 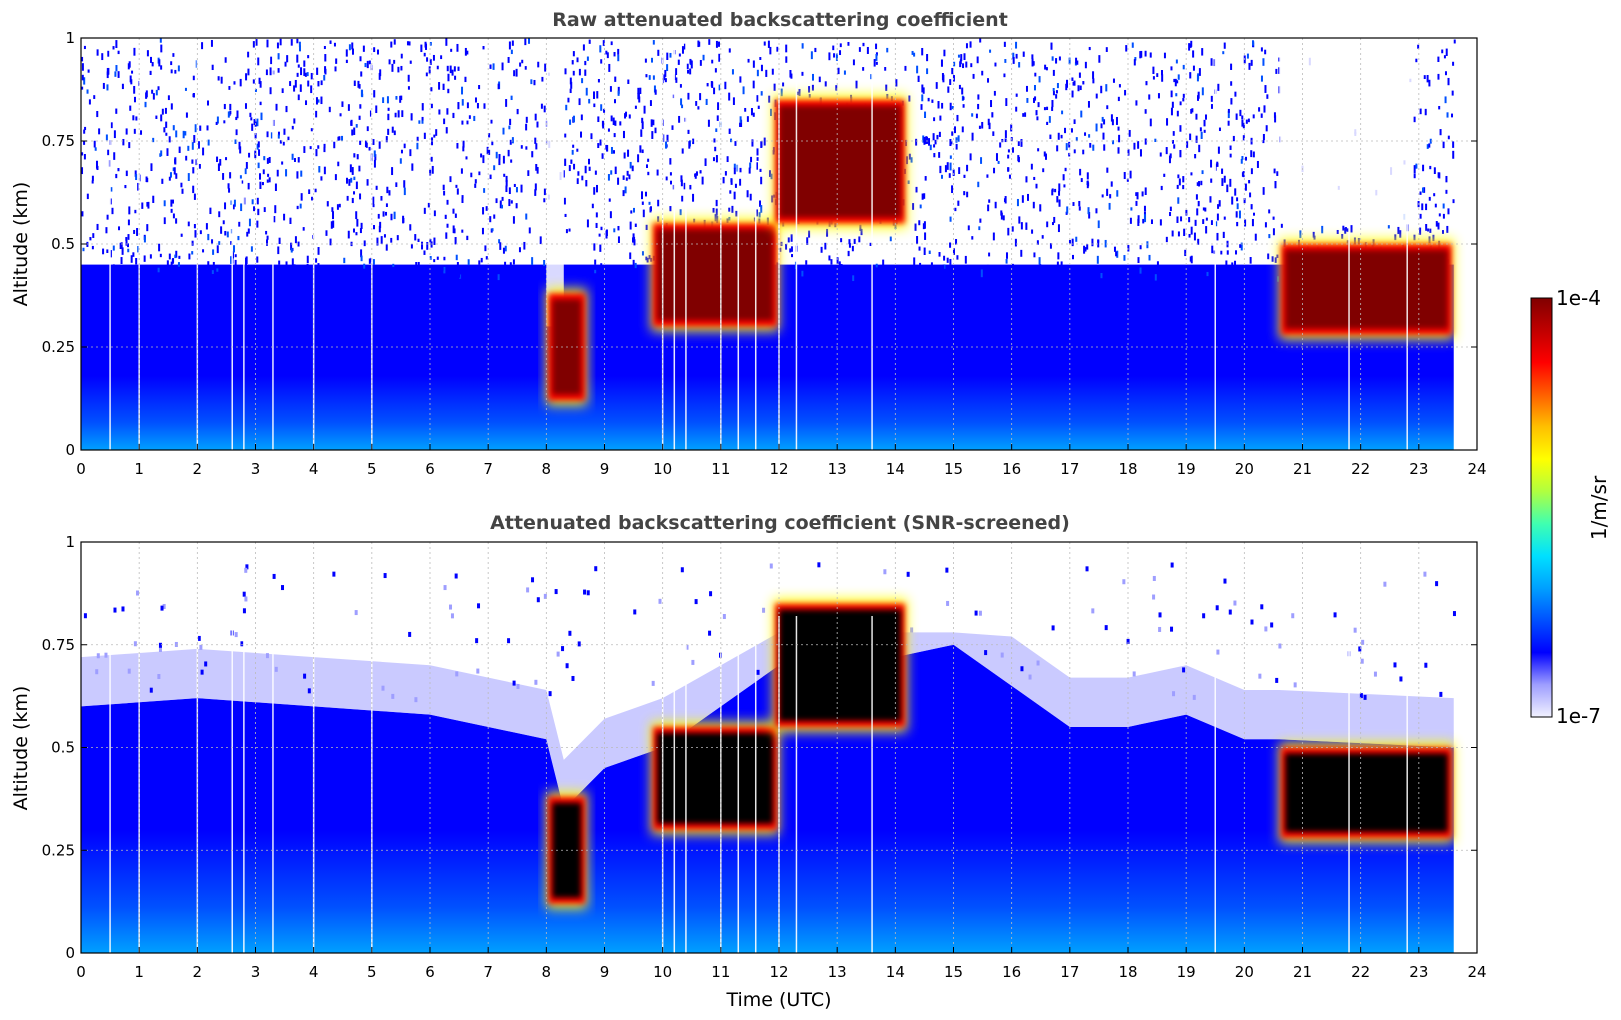 What do you see at coordinates (139, 972) in the screenshot?
I see `x-tick-label: 1` at bounding box center [139, 972].